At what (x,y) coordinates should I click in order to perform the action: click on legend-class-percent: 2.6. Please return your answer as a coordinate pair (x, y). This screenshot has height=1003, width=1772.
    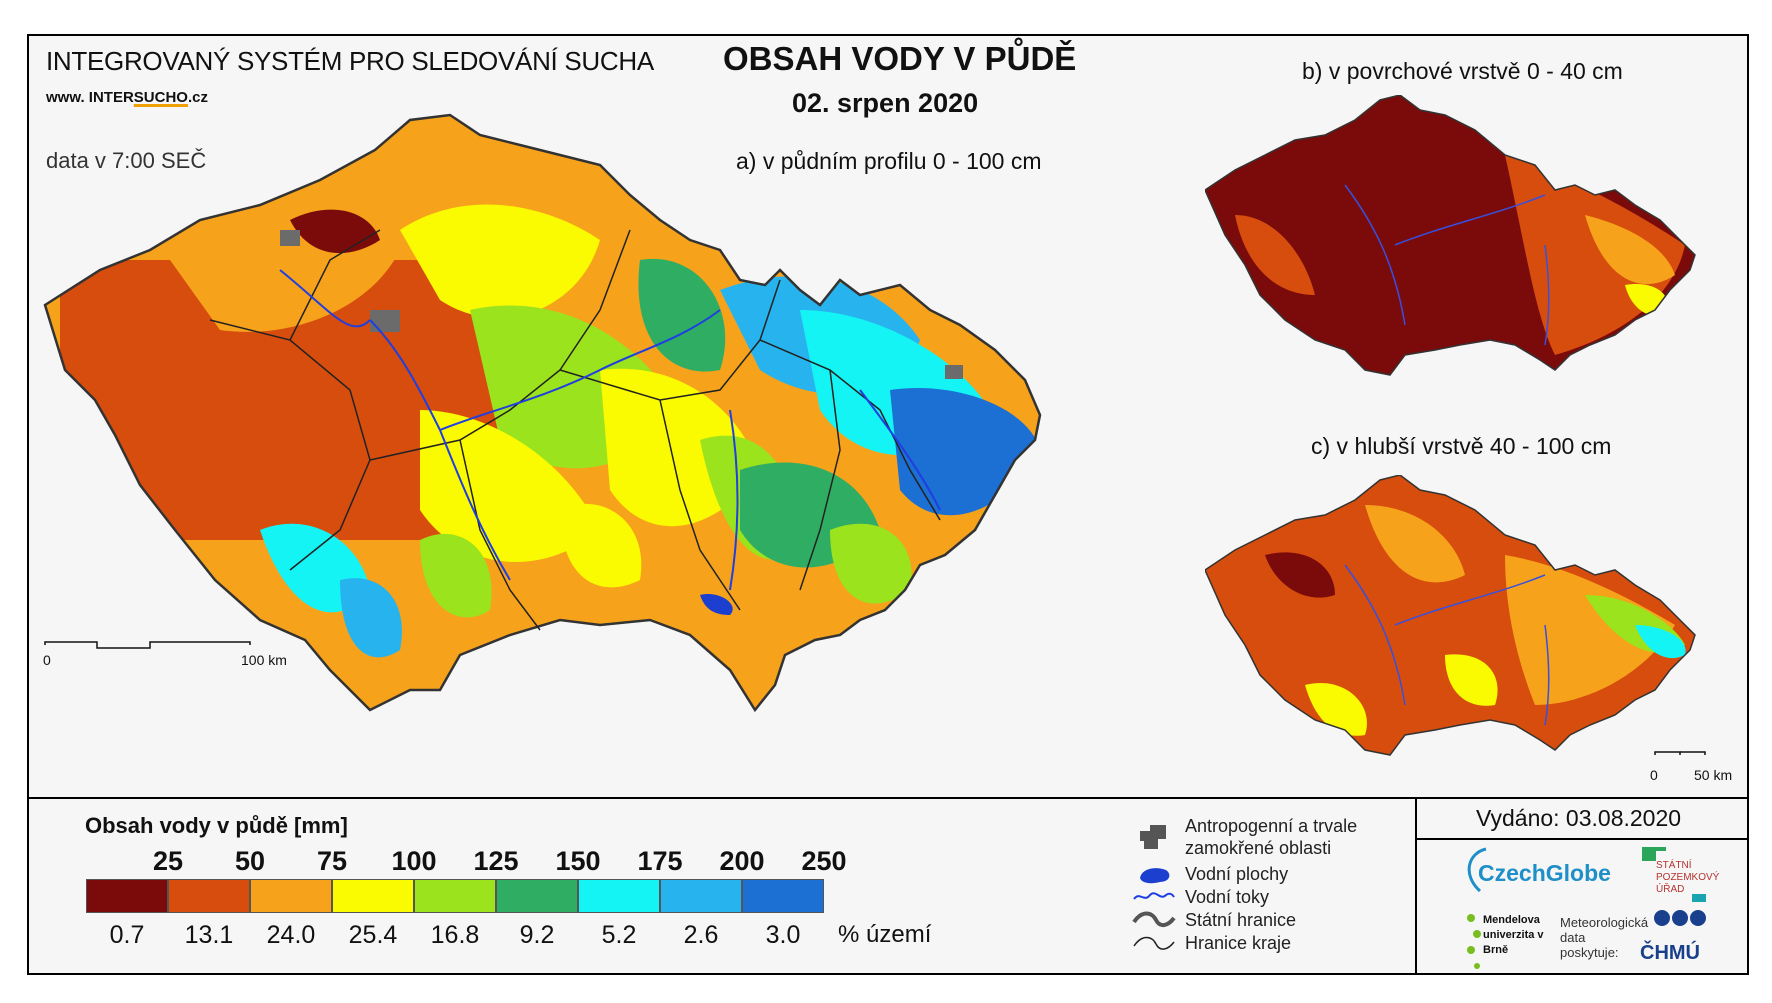
    Looking at the image, I should click on (701, 935).